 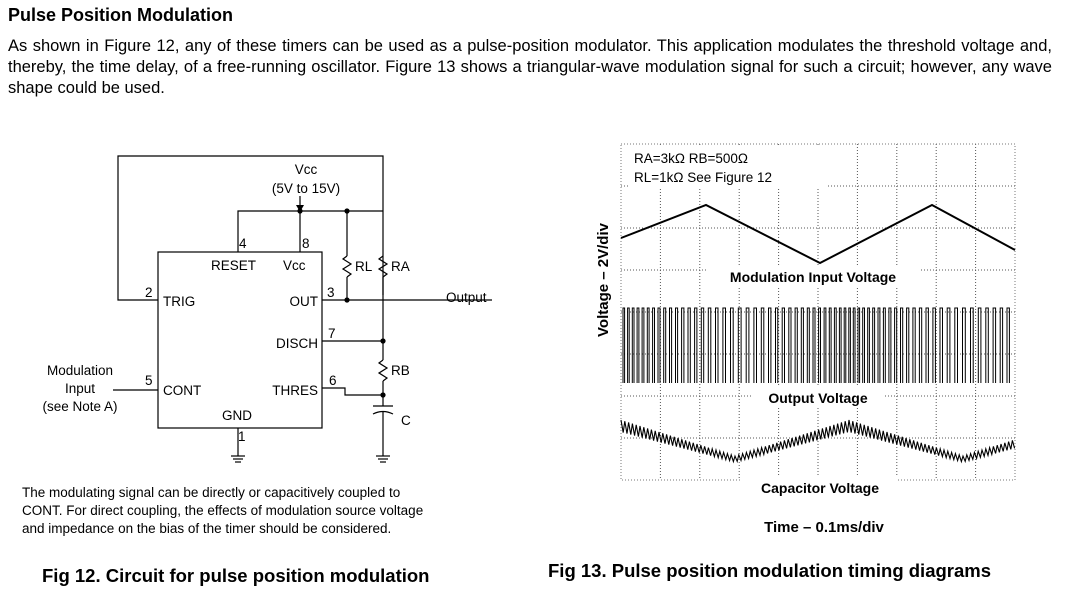 What do you see at coordinates (306, 169) in the screenshot?
I see `vcc-label: Vcc` at bounding box center [306, 169].